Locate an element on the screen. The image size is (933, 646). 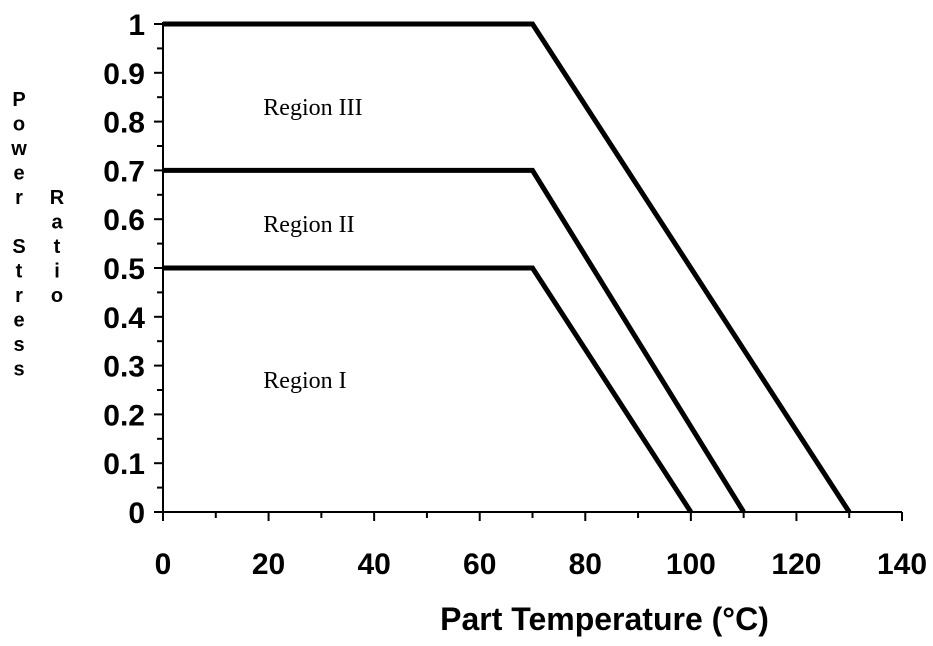
y-tick-label: 0.5 is located at coordinates (124, 269).